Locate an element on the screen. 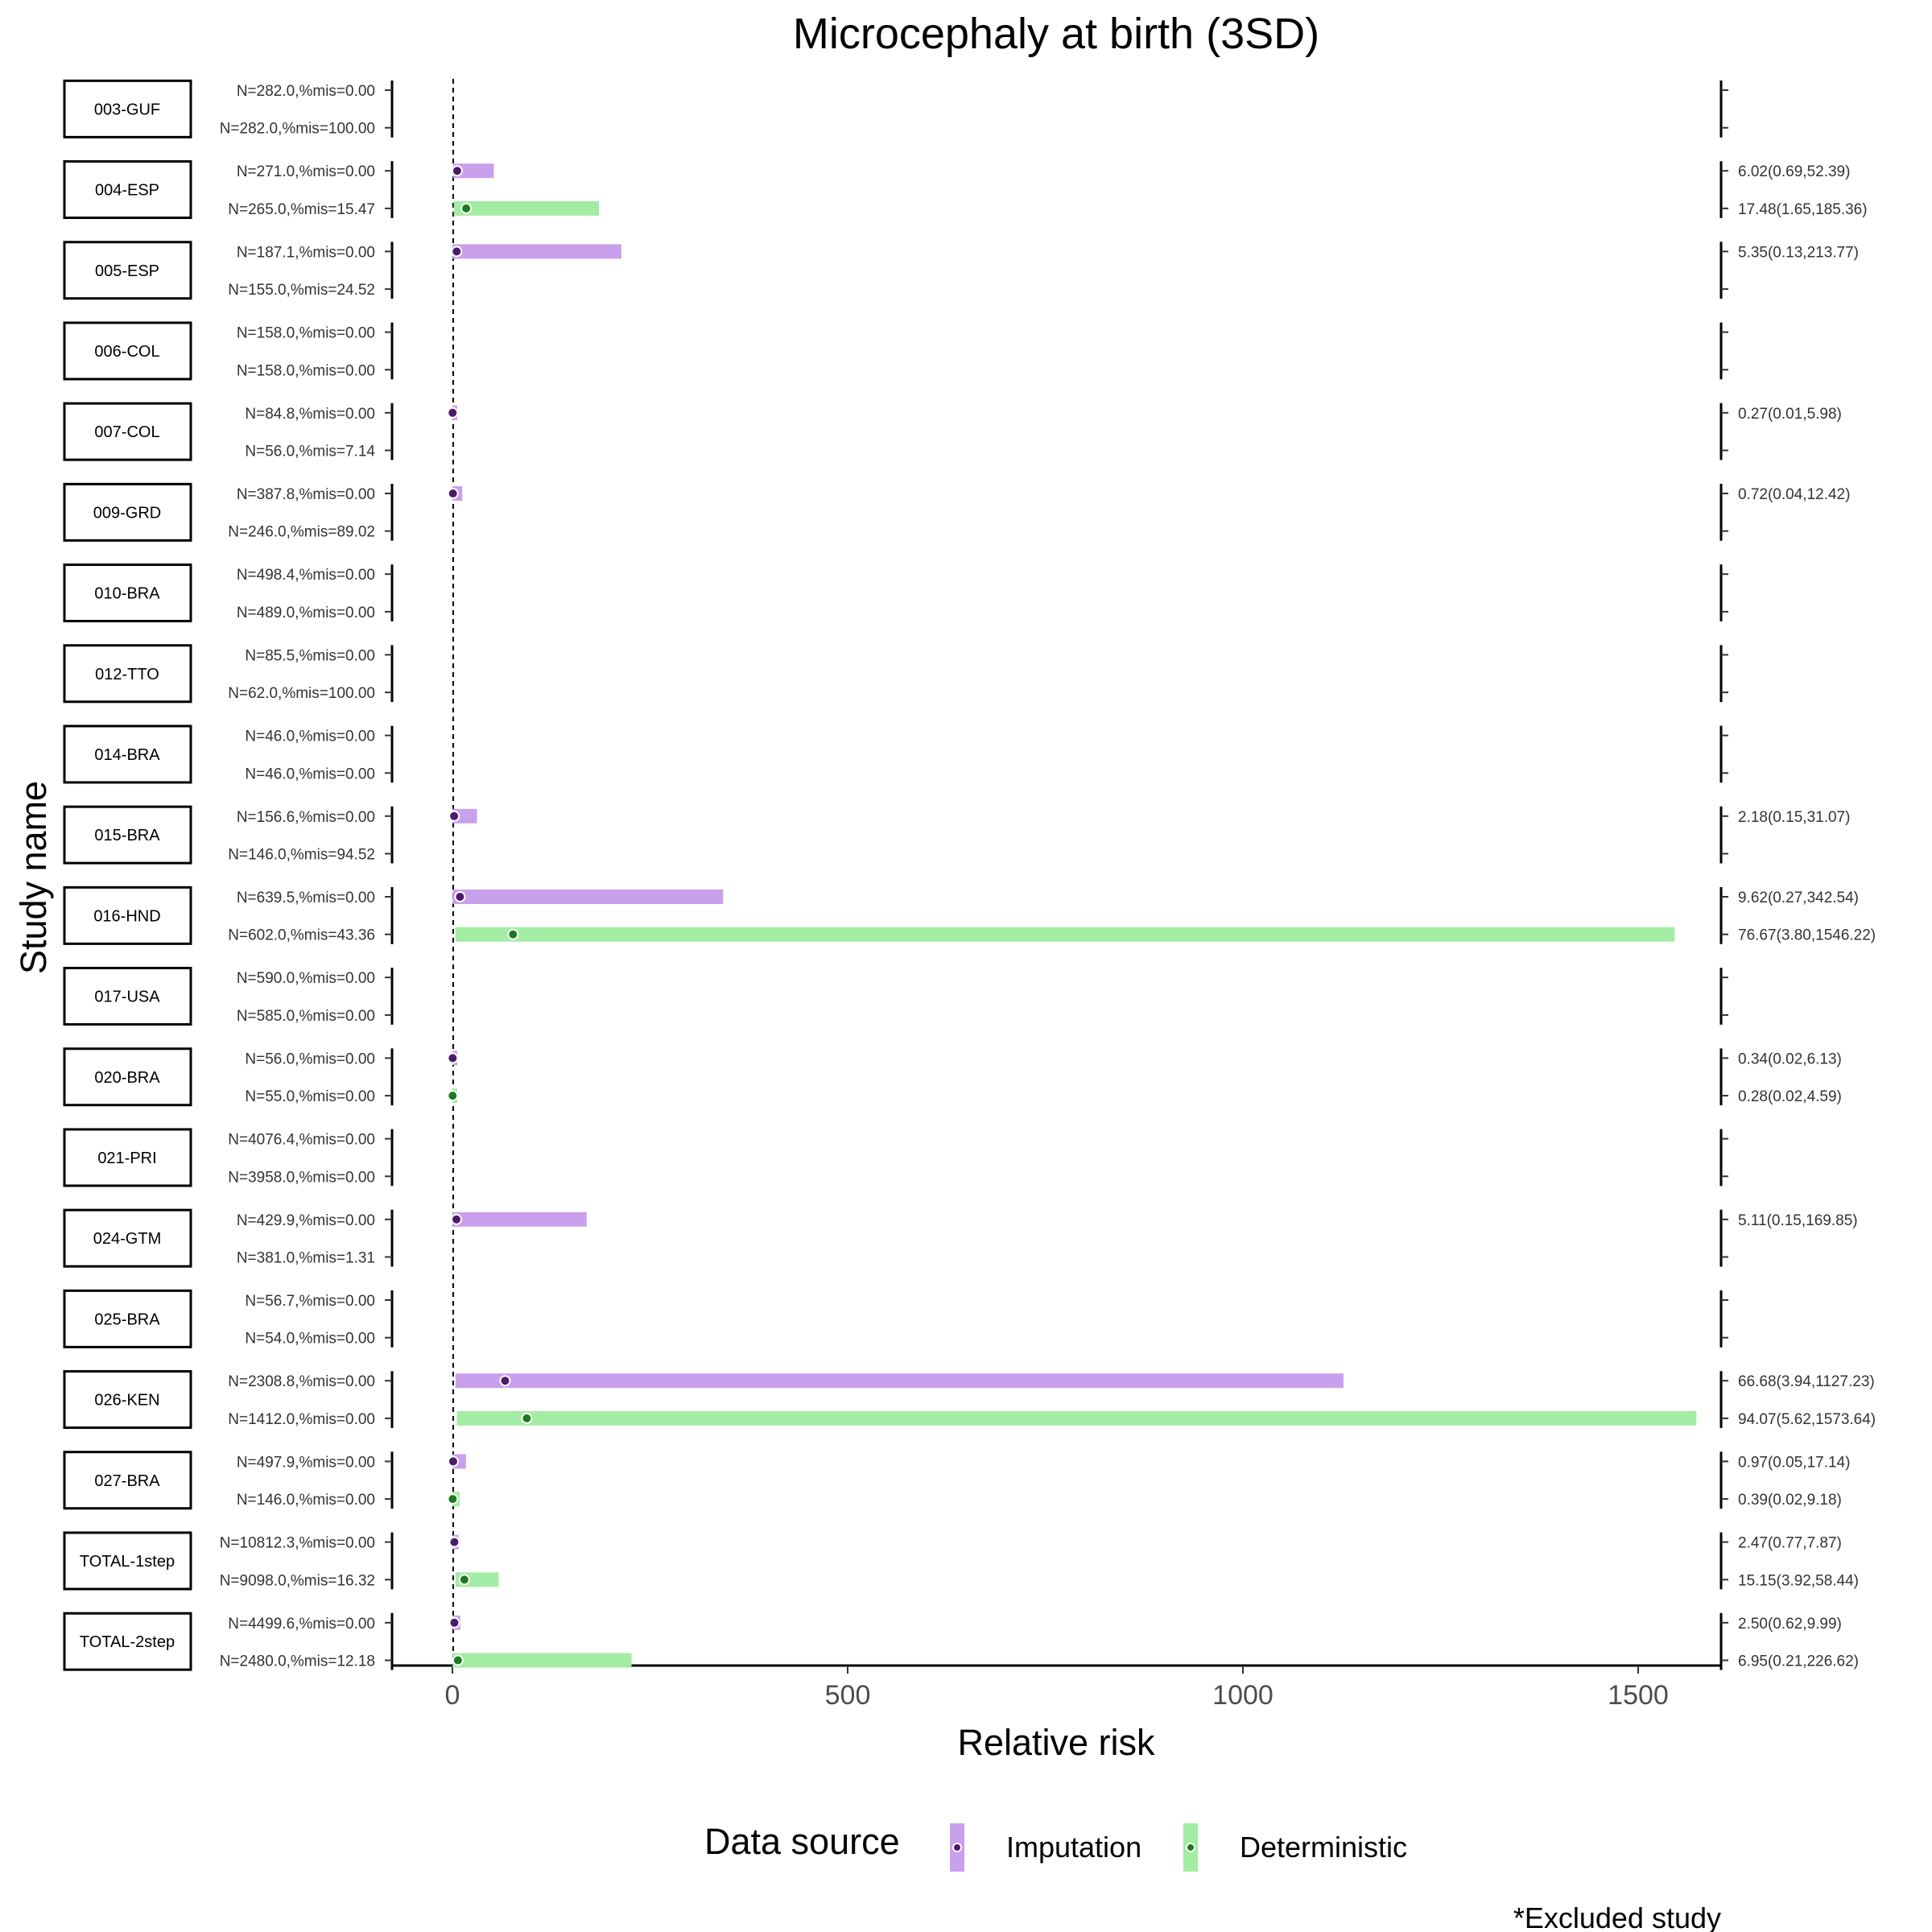  chart-title: Microcephaly at birth (3SD) is located at coordinates (1056, 34).